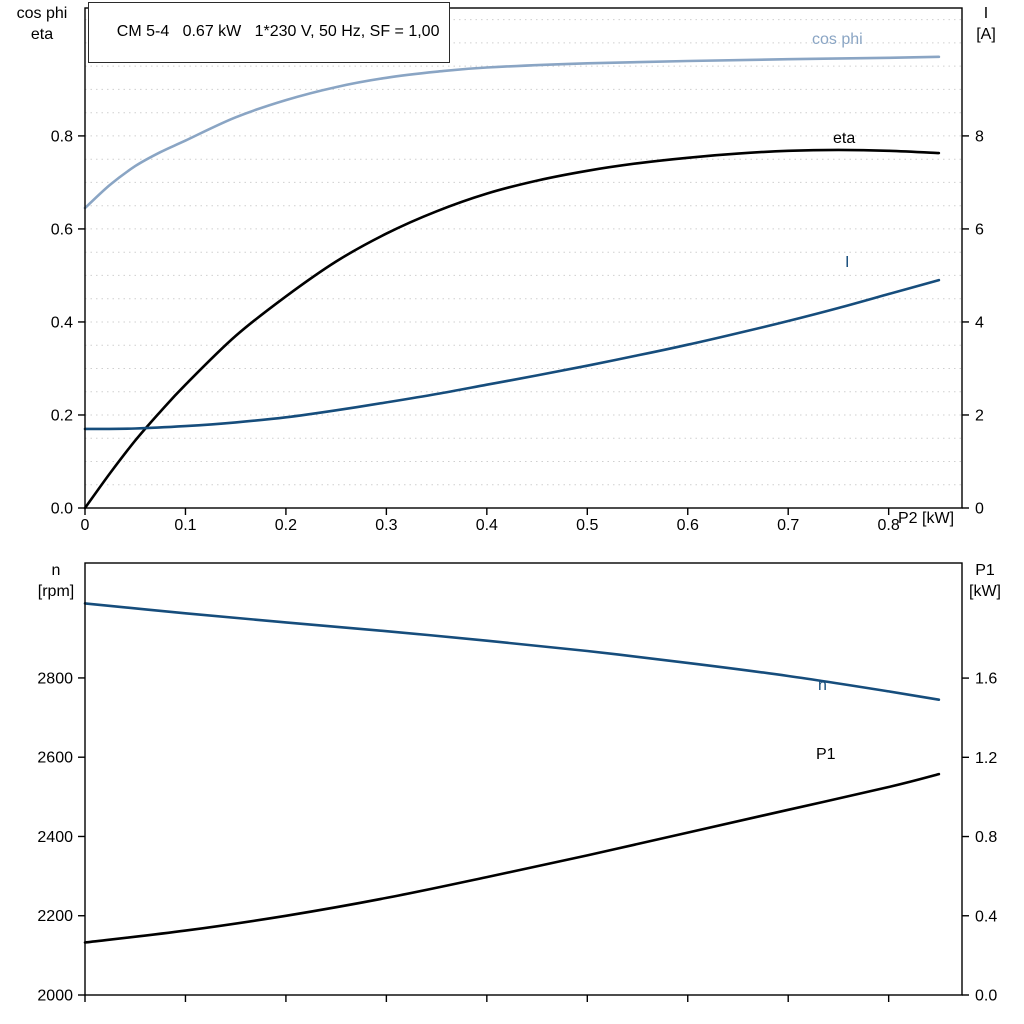 This screenshot has width=1024, height=1024. What do you see at coordinates (985, 581) in the screenshot?
I see `bottom-right-axis-label: P1 [kW]` at bounding box center [985, 581].